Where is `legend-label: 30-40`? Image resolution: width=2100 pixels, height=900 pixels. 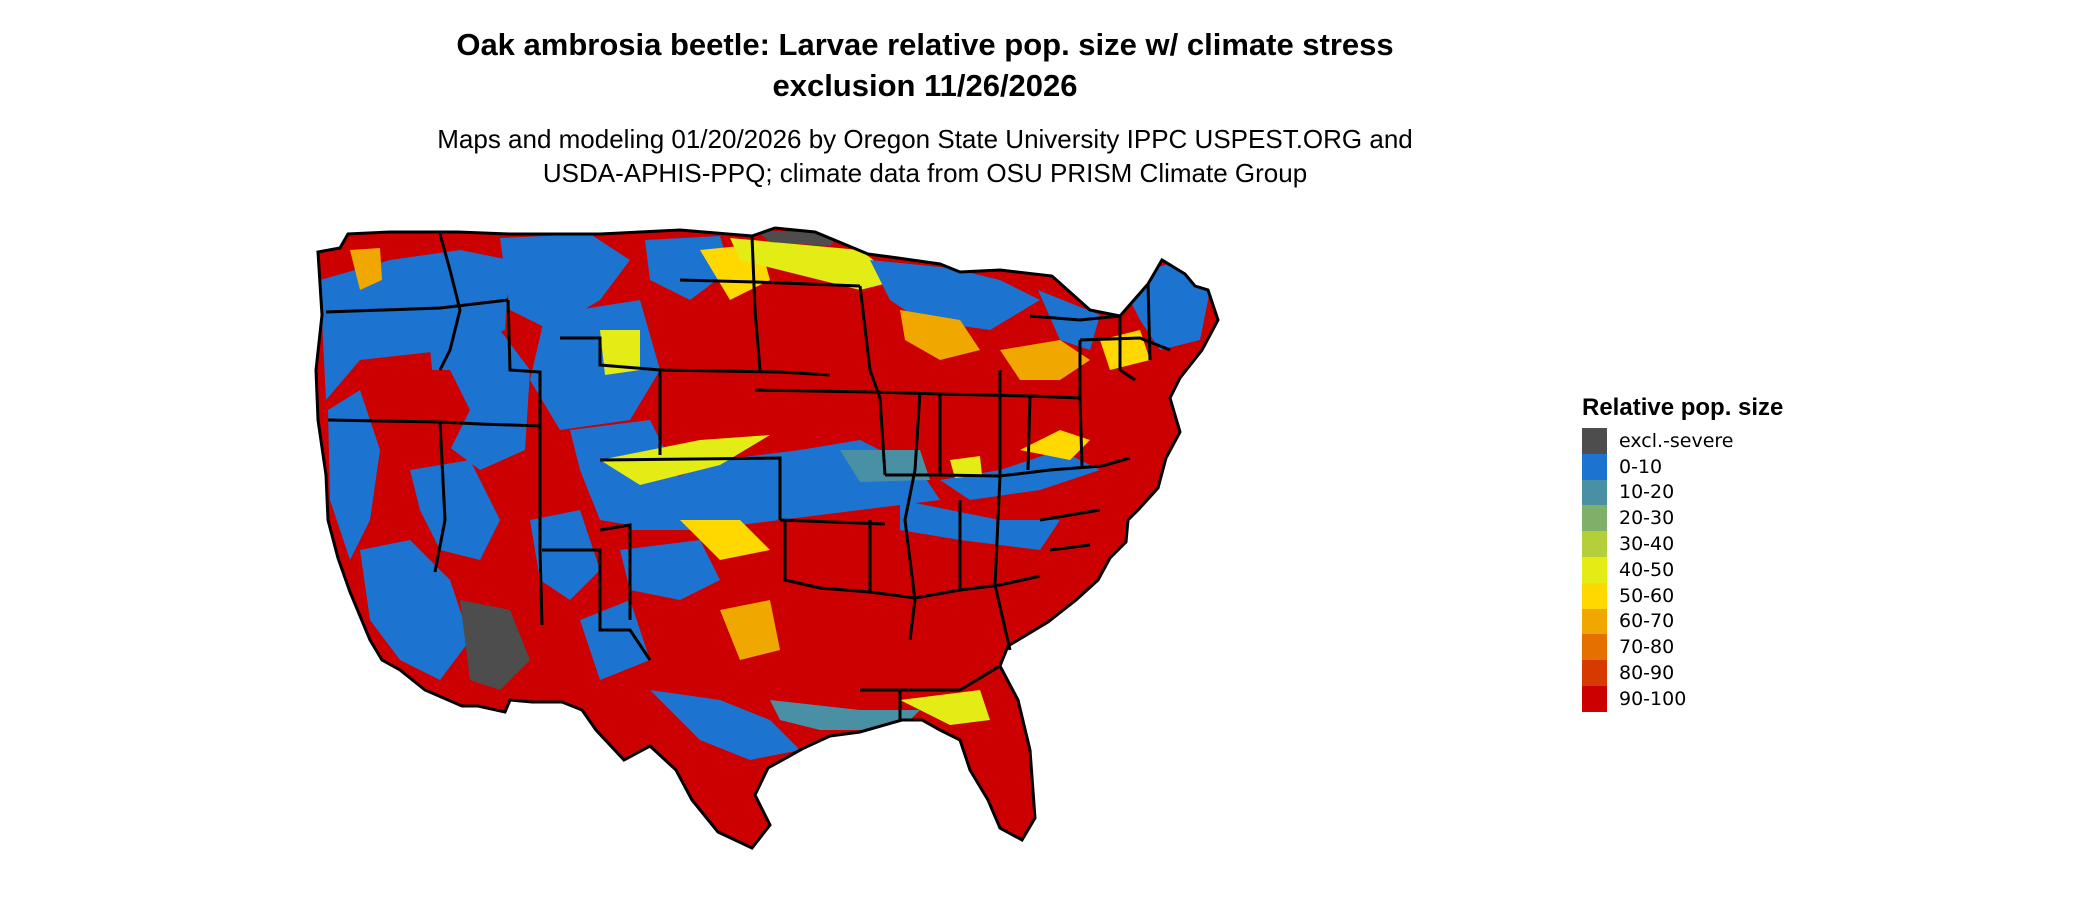 legend-label: 30-40 is located at coordinates (1647, 544).